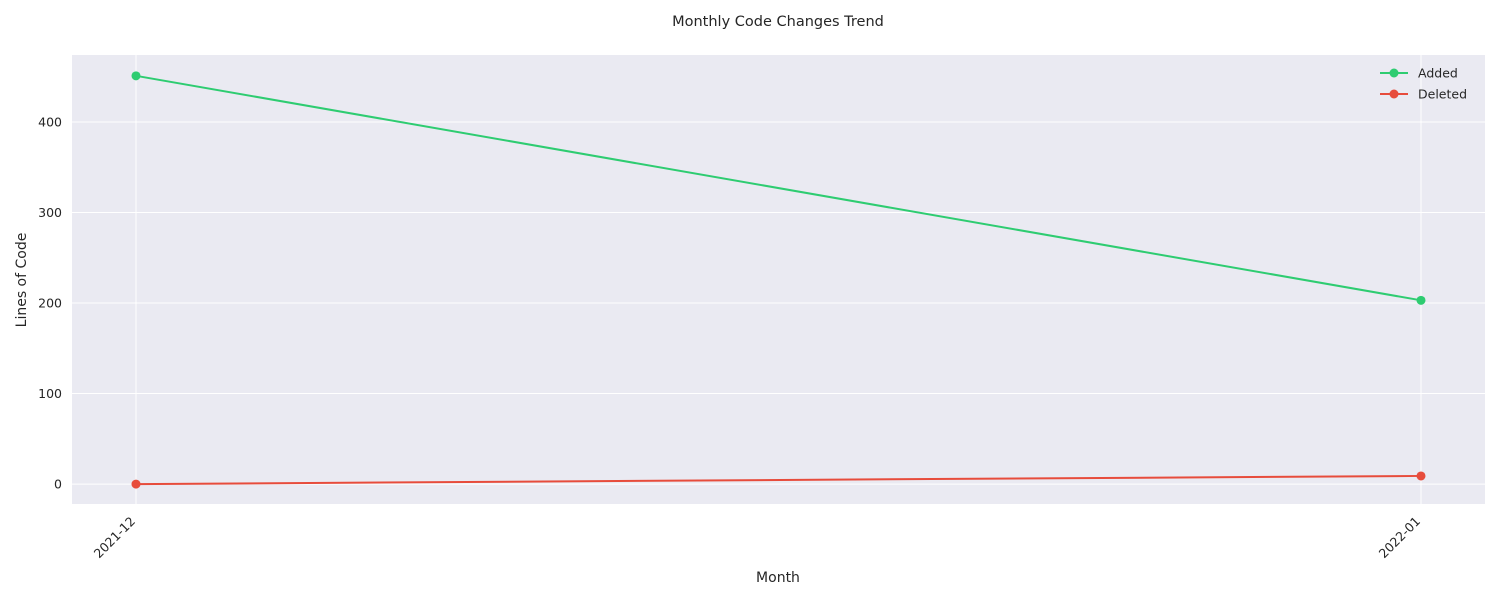 The image size is (1500, 600). Describe the element at coordinates (22, 280) in the screenshot. I see `y-axis-label: Lines of Code` at that location.